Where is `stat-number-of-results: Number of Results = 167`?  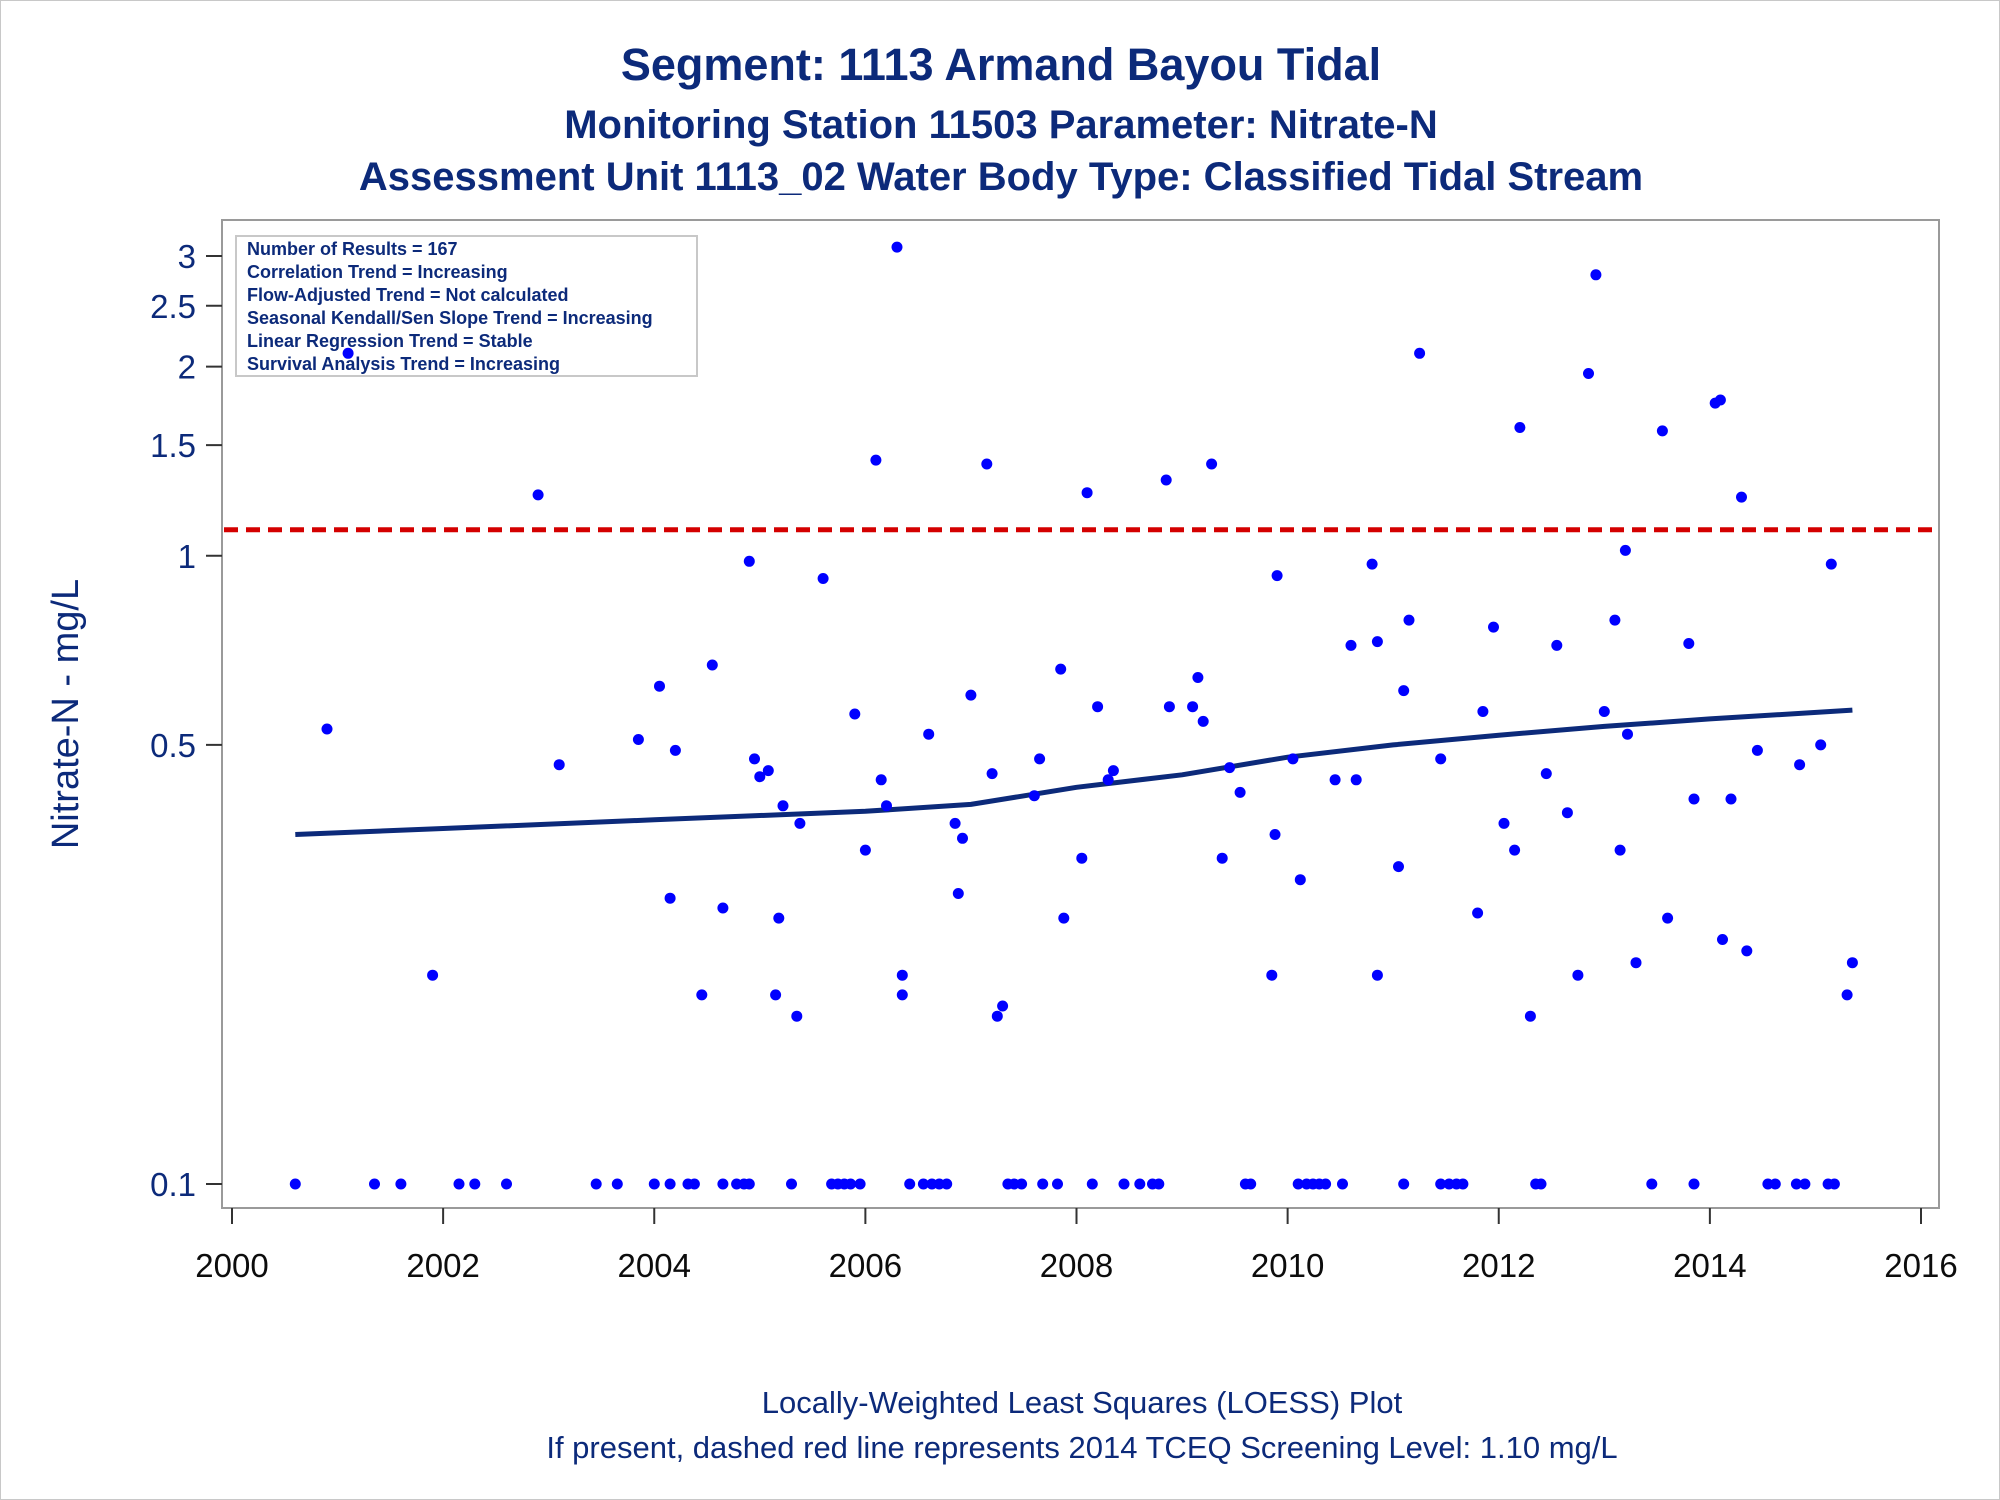 stat-number-of-results: Number of Results = 167 is located at coordinates (352, 249).